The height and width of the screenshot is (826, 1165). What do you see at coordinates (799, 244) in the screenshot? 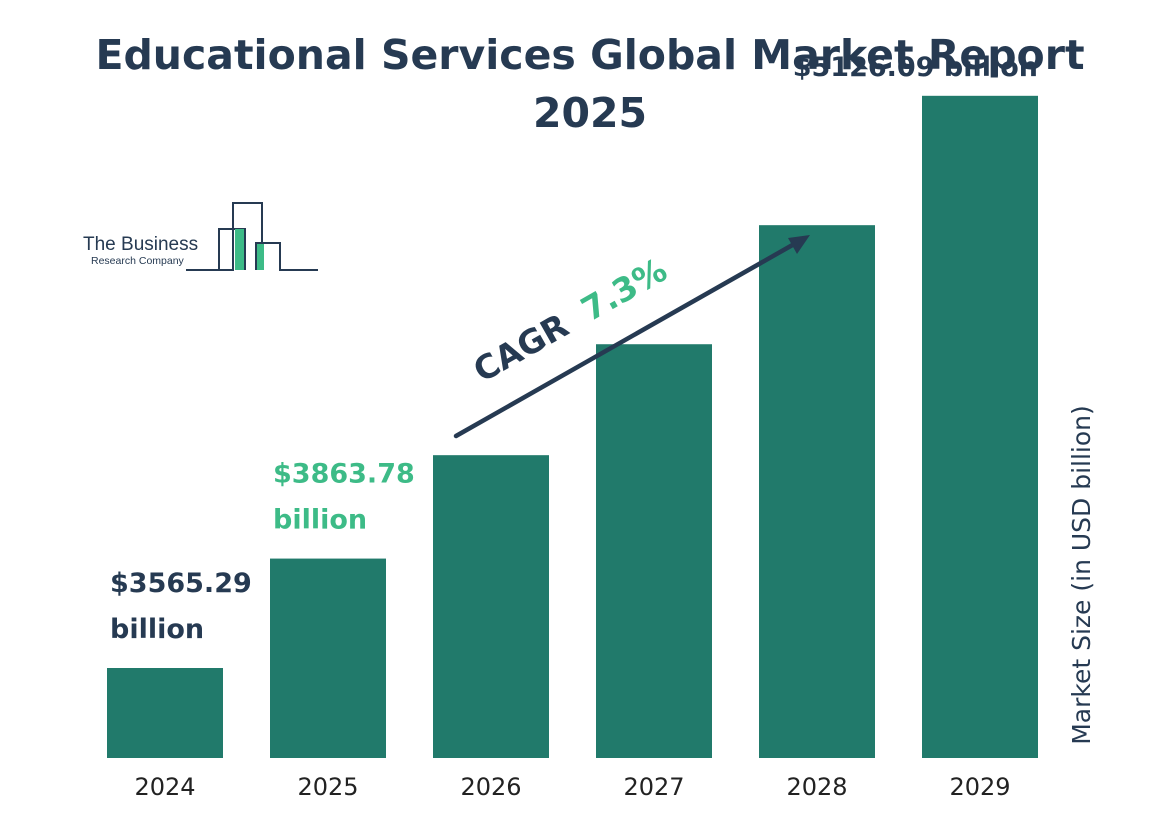
I see `cagr-arrow-head` at bounding box center [799, 244].